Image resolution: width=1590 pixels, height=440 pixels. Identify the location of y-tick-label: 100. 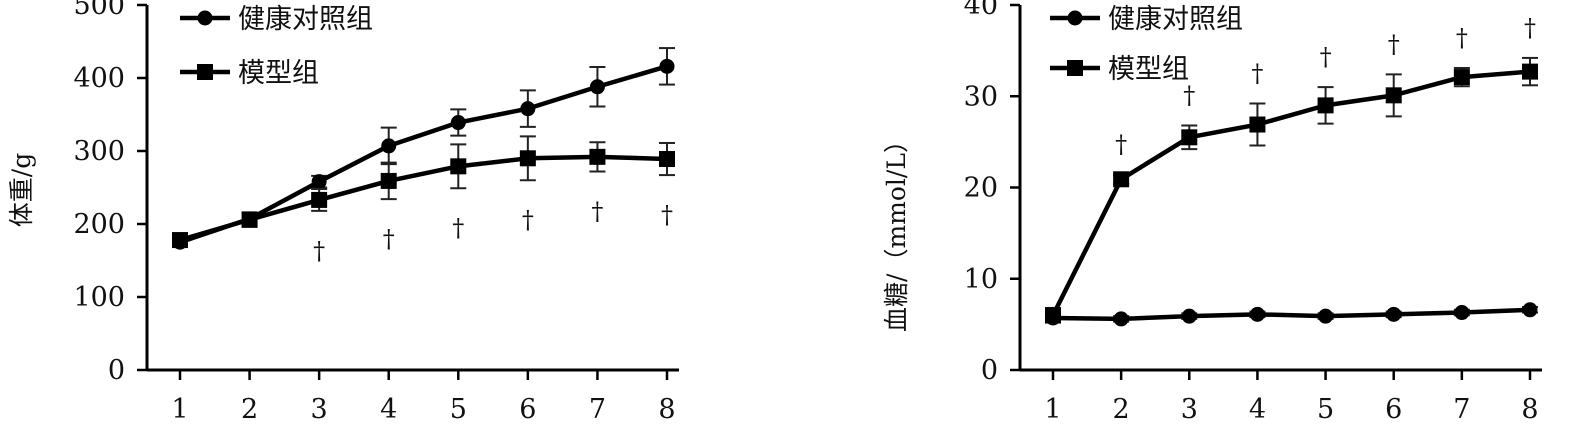
(99, 297).